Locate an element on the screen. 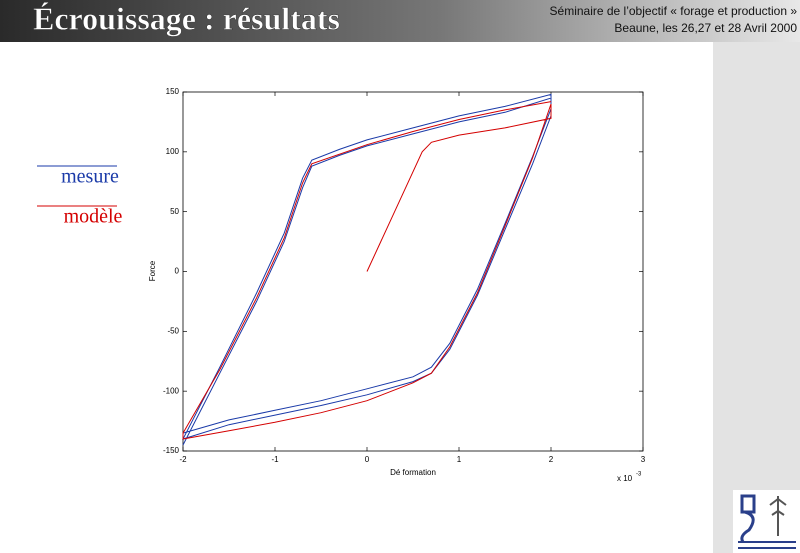 This screenshot has height=553, width=800. x-tick-label: 2 is located at coordinates (551, 459).